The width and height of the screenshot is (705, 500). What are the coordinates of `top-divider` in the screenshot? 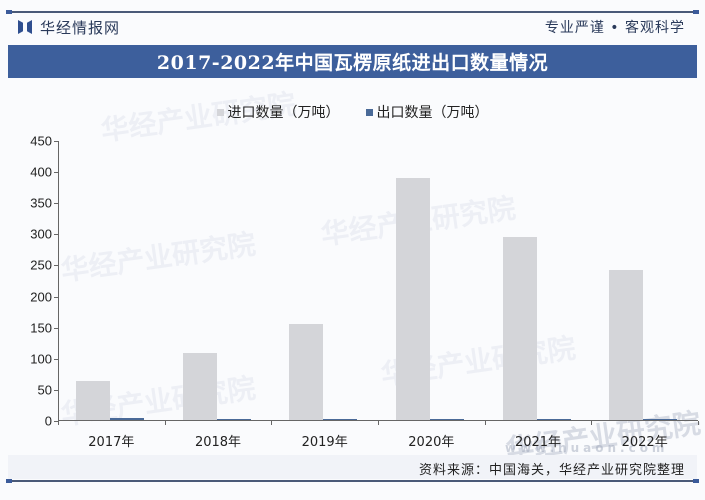 It's located at (352, 12).